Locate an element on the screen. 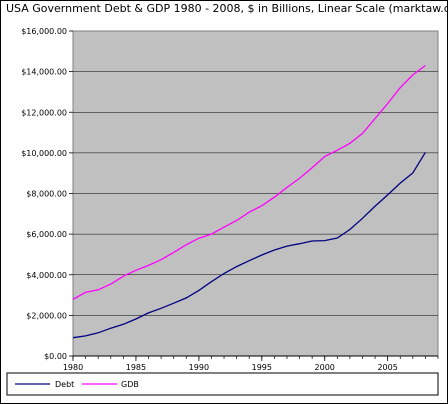 Image resolution: width=448 pixels, height=404 pixels. y-tick-label: $12,000.00 is located at coordinates (44, 112).